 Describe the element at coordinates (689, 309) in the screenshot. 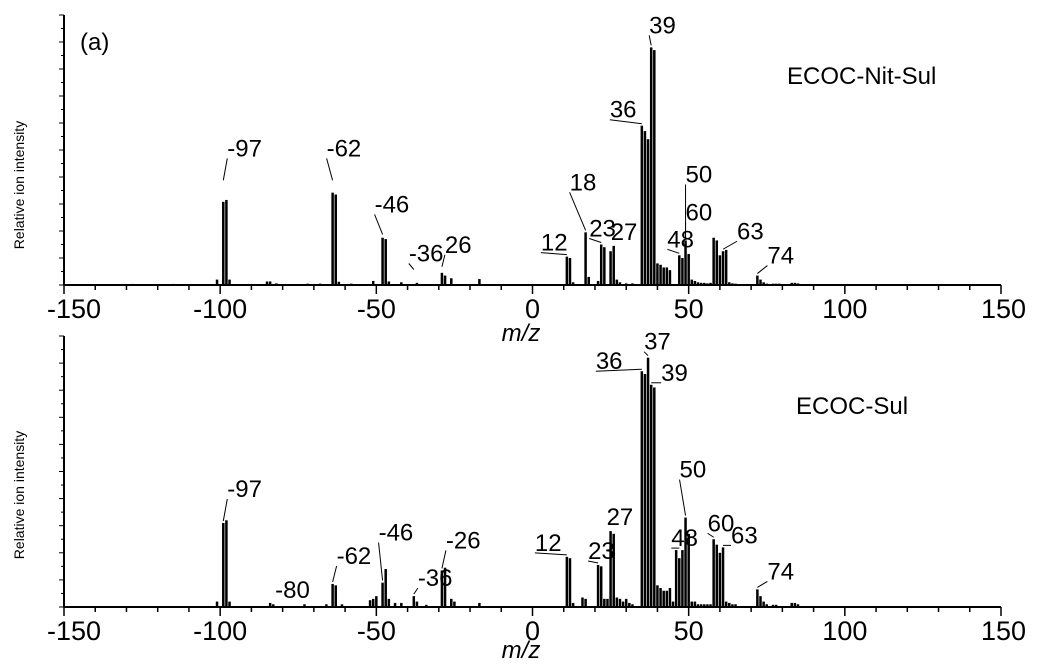

I see `x-tick-label: 50` at that location.